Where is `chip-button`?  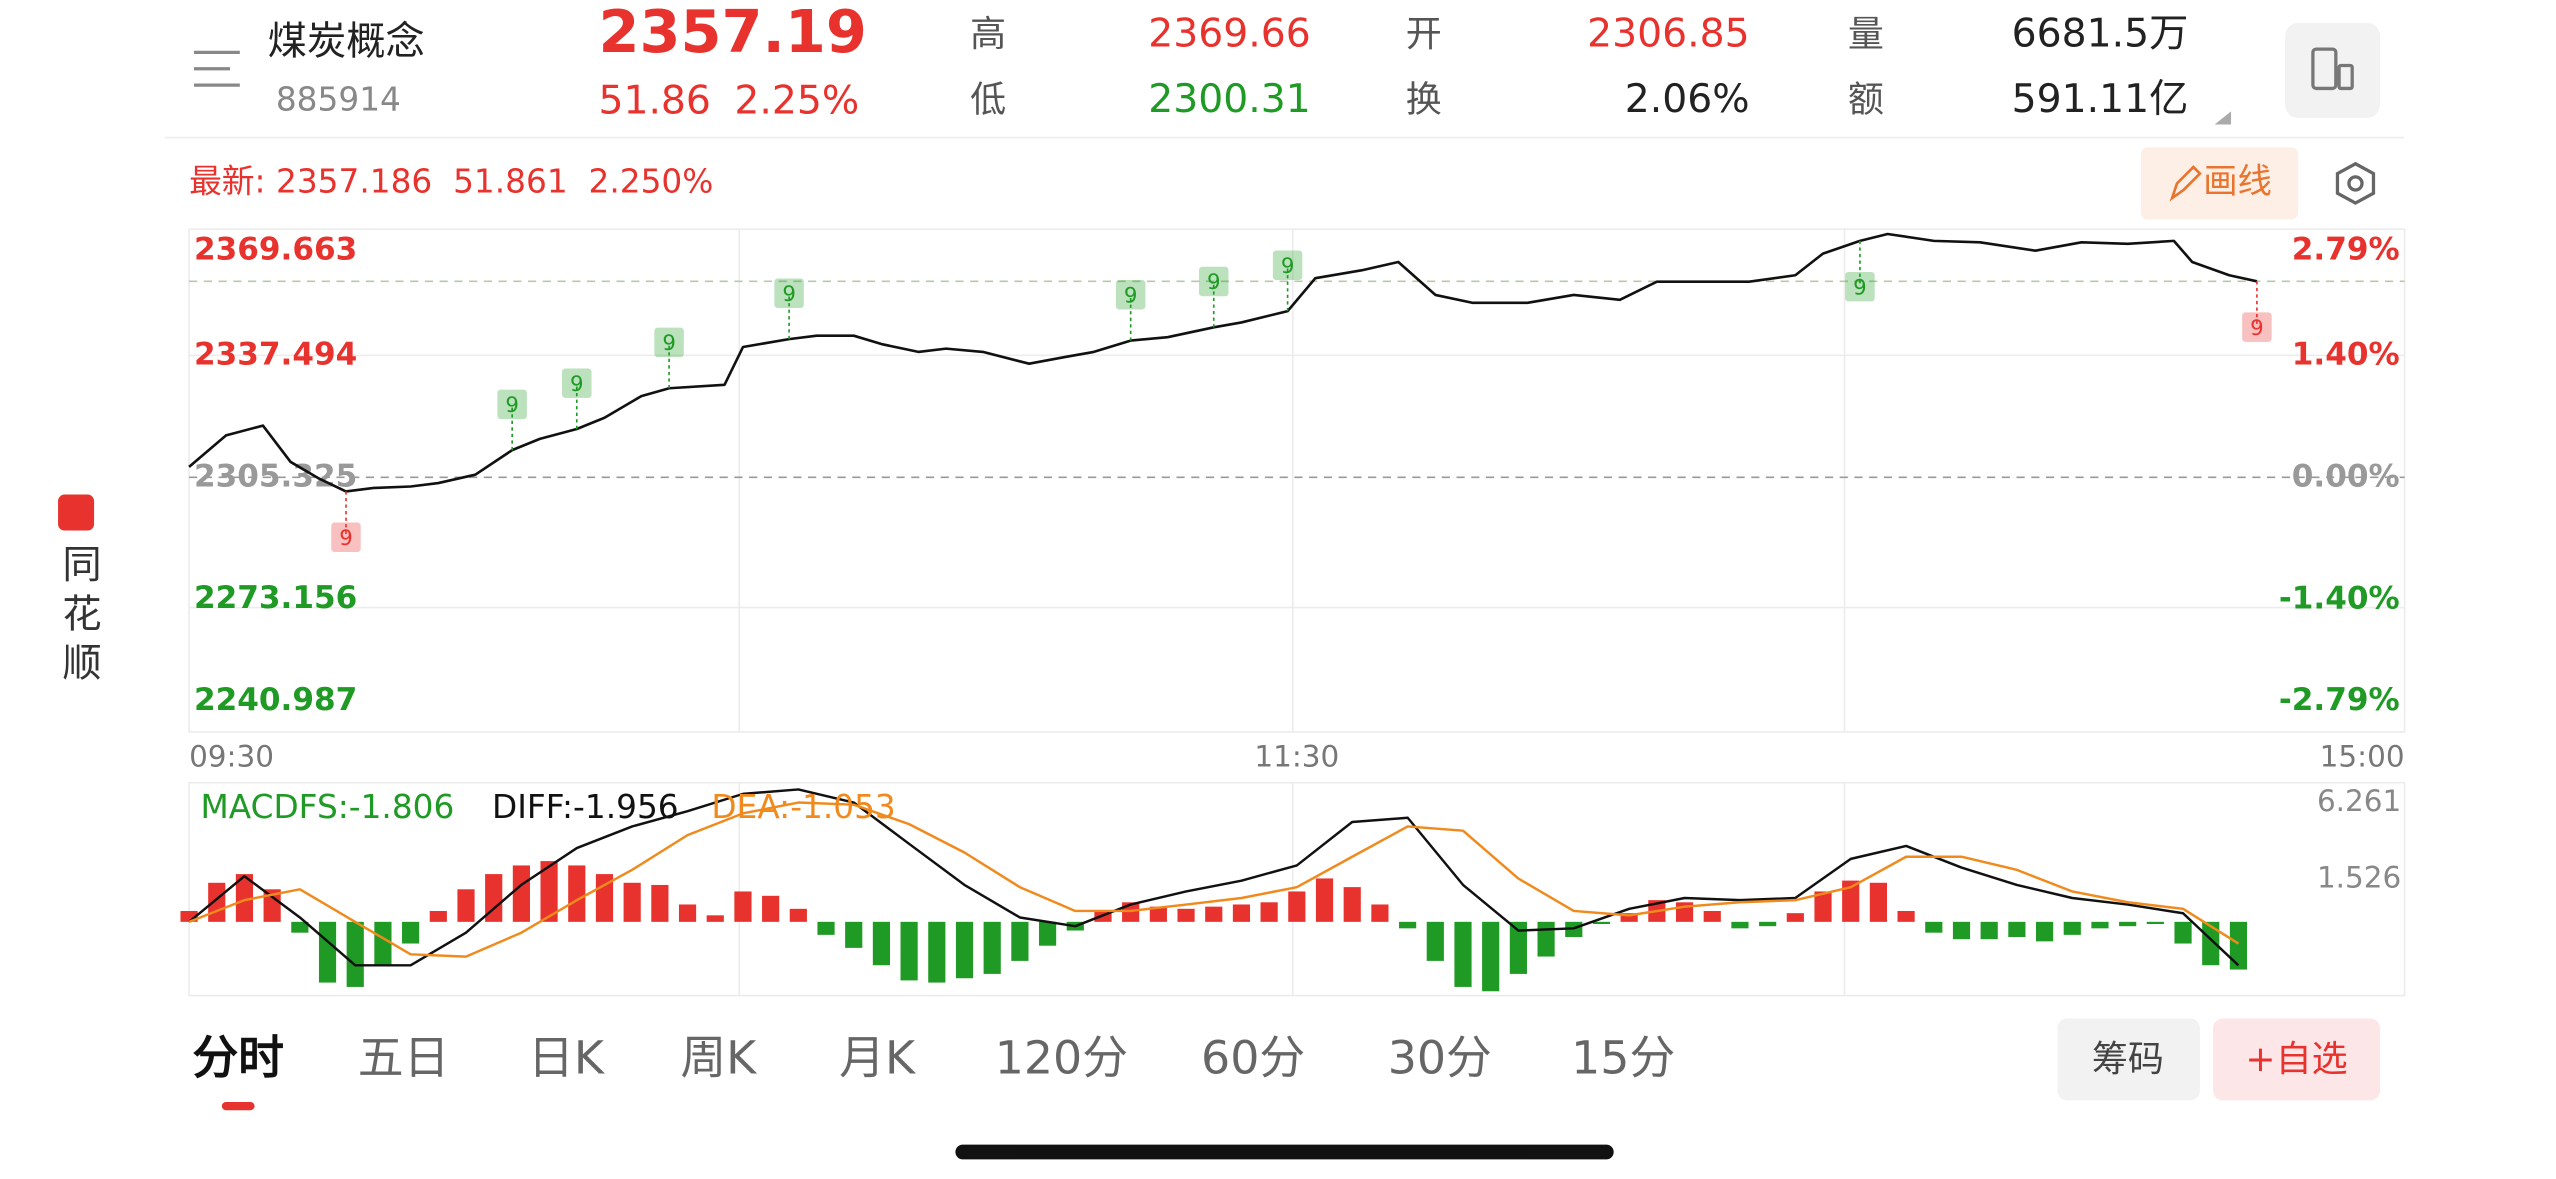 chip-button is located at coordinates (2128, 1059).